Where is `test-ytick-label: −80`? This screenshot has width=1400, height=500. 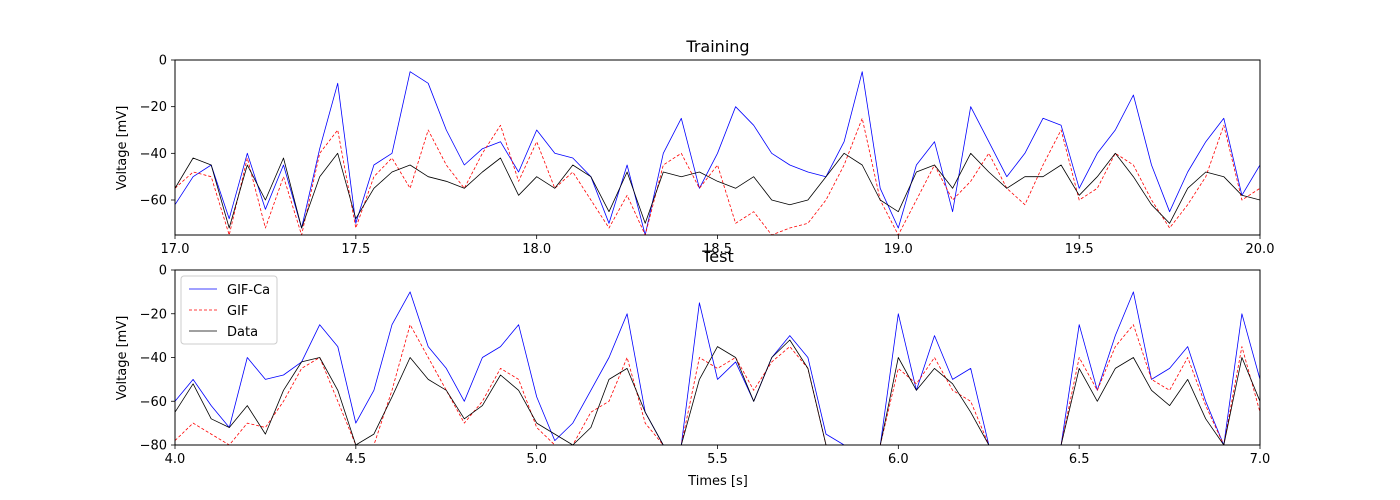
test-ytick-label: −80 is located at coordinates (153, 446).